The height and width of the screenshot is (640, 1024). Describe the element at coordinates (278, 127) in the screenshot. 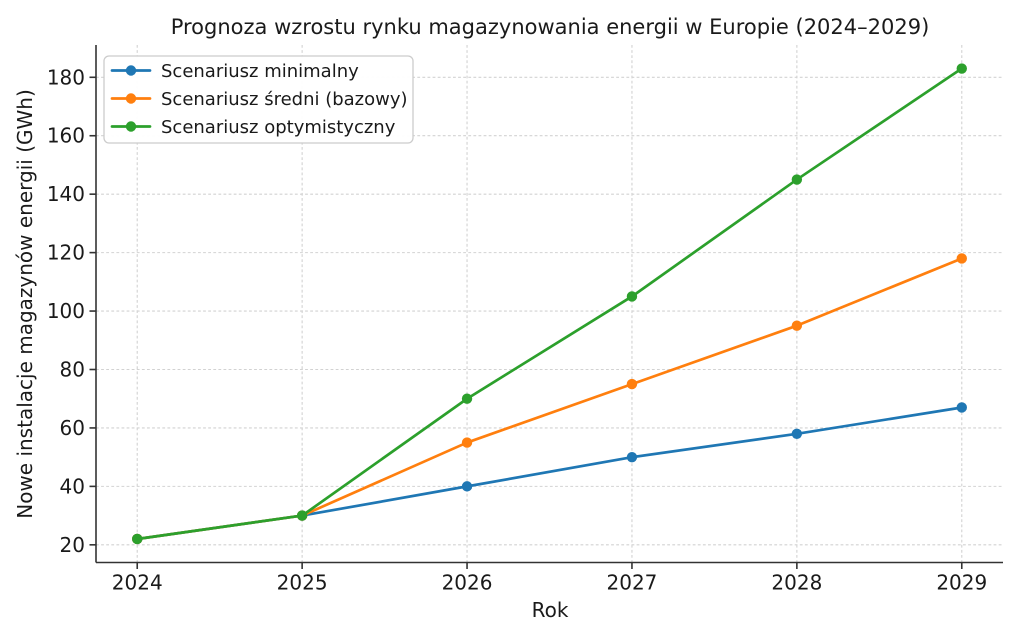

I see `legend-label: Scenariusz optymistyczny` at that location.